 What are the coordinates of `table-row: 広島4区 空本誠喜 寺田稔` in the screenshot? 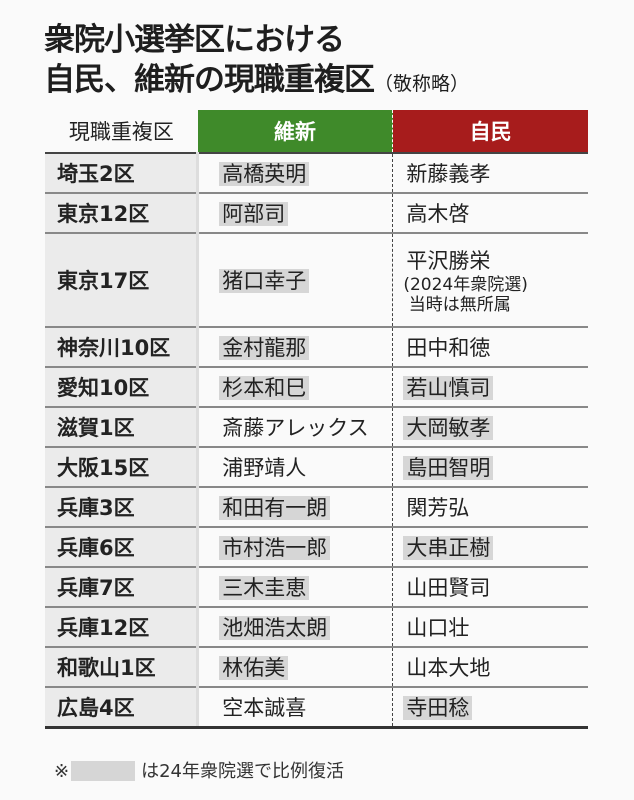 It's located at (316, 707).